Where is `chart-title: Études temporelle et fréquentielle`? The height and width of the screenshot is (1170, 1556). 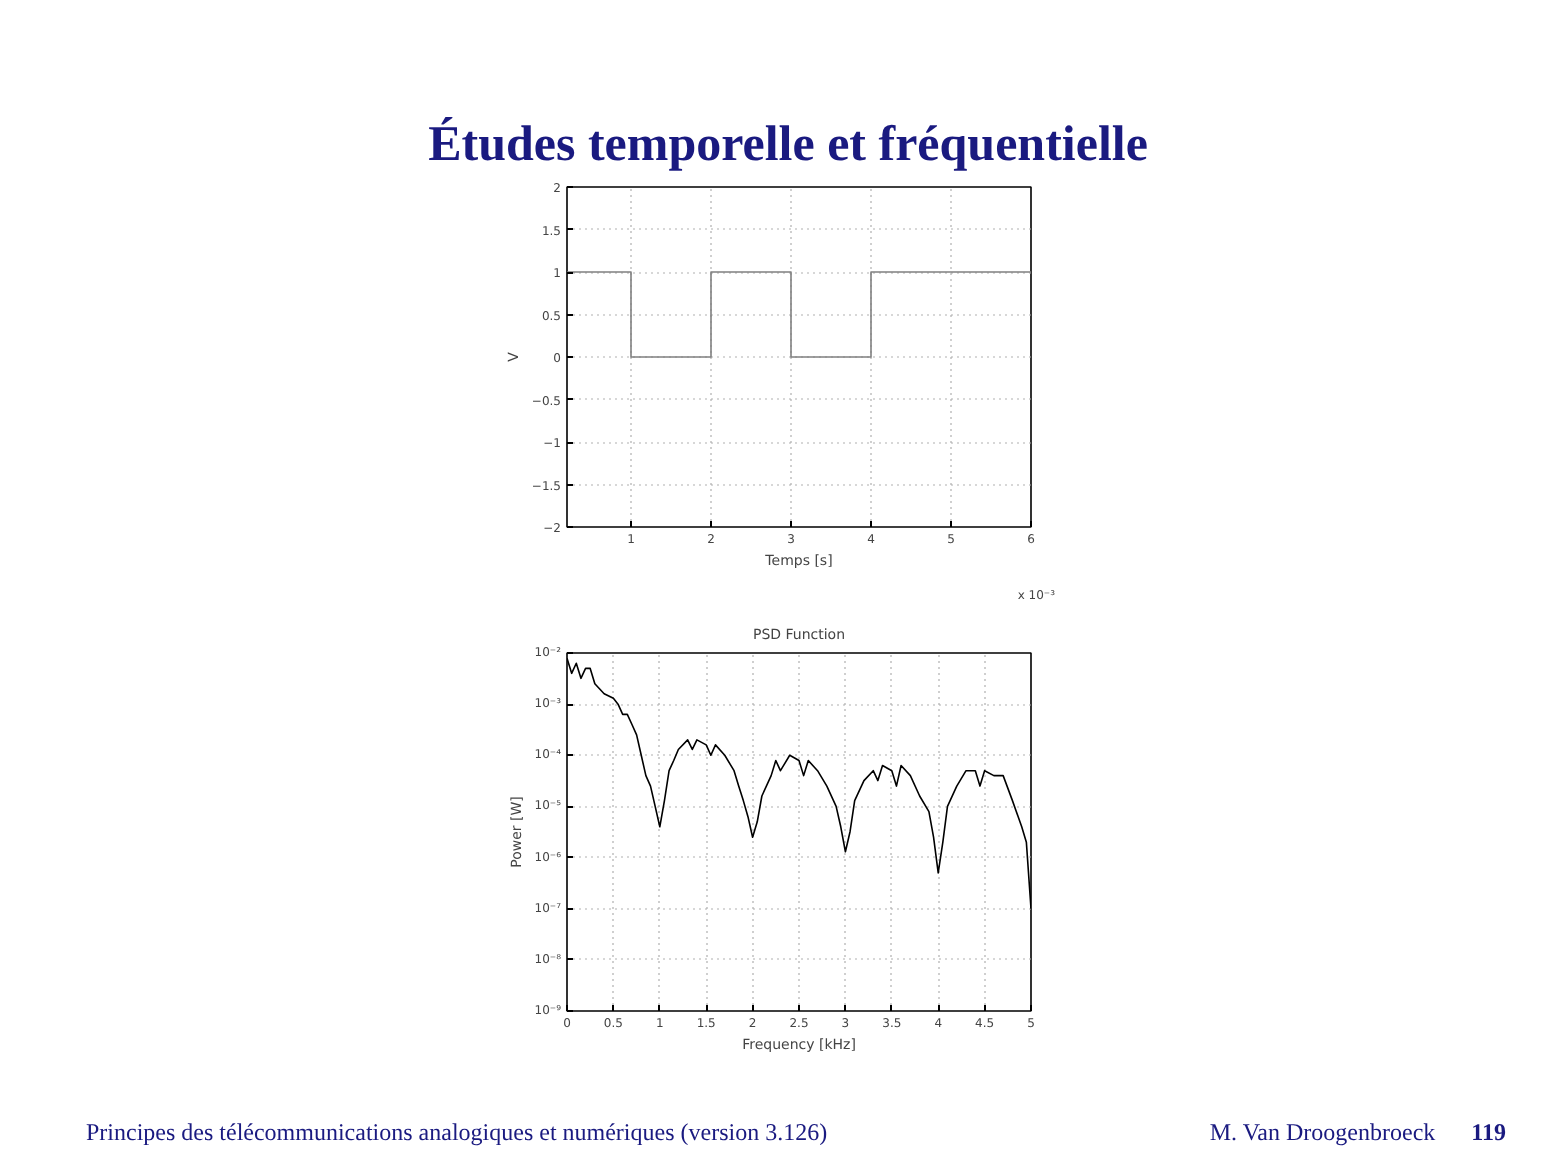 chart-title: Études temporelle et fréquentielle is located at coordinates (788, 145).